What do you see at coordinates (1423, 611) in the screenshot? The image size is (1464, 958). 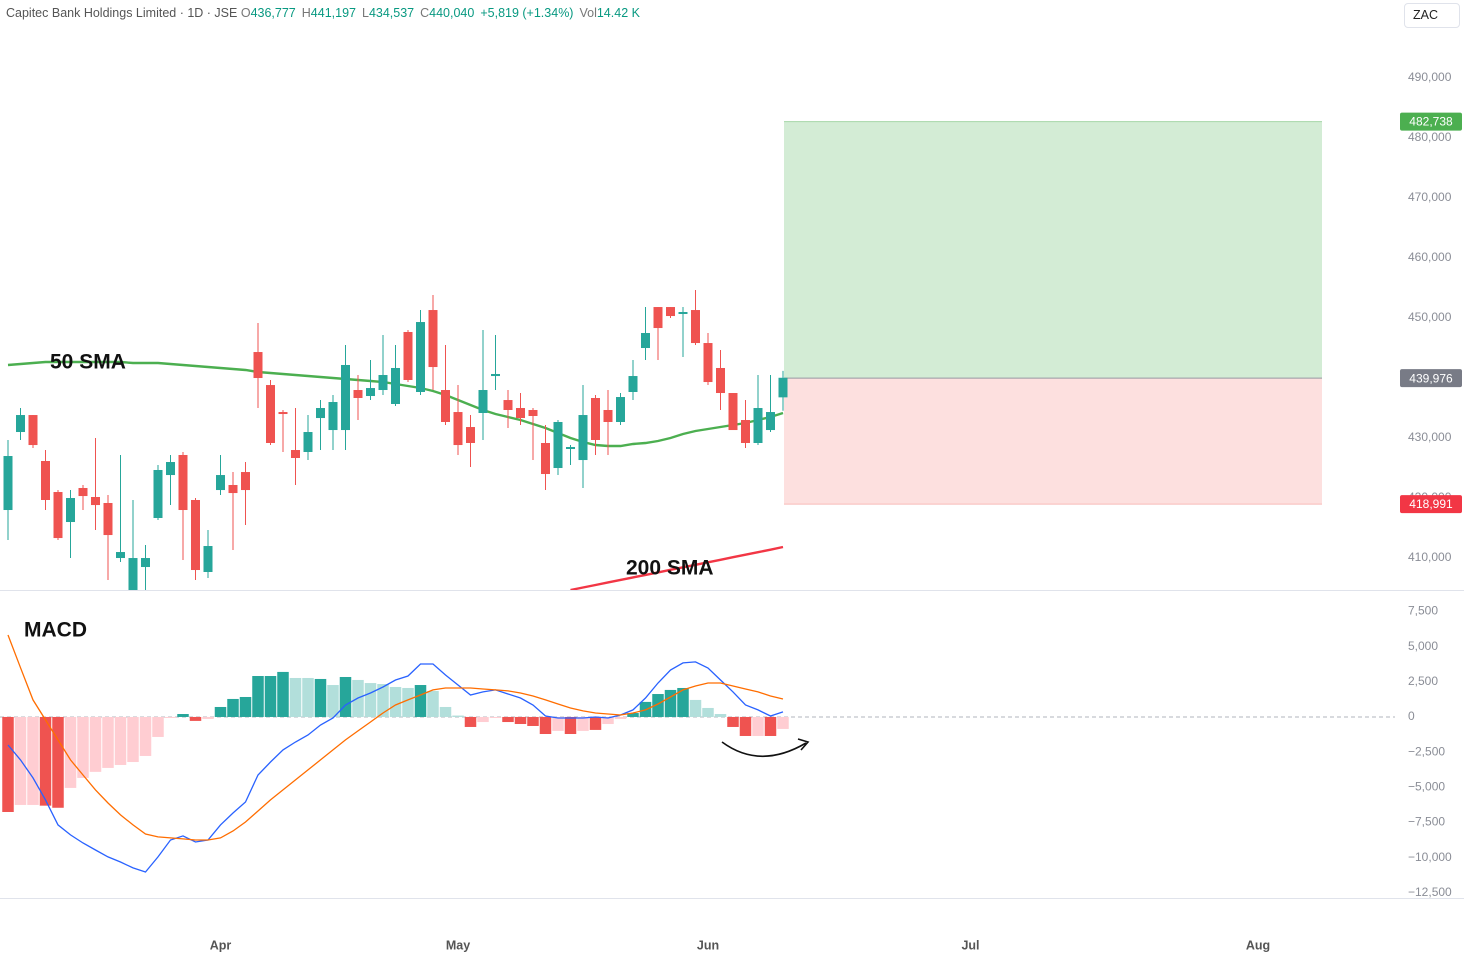 I see `y-tick-label: 7,500` at bounding box center [1423, 611].